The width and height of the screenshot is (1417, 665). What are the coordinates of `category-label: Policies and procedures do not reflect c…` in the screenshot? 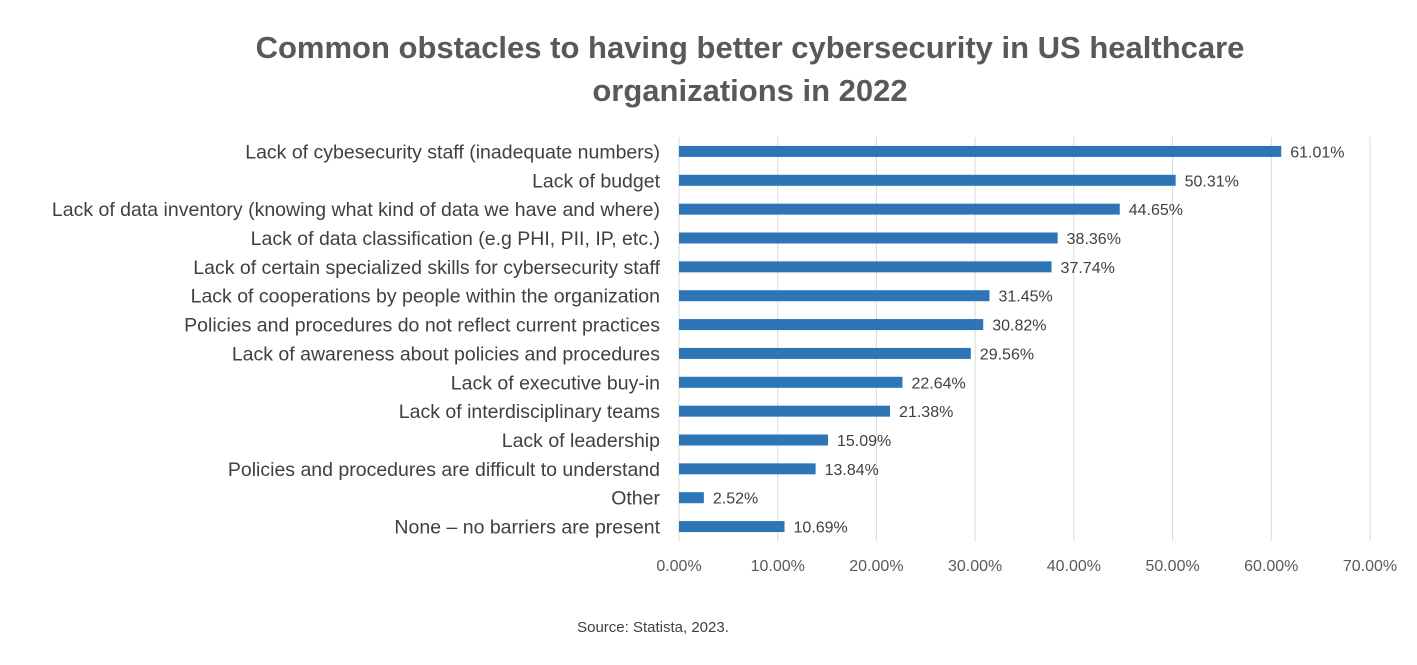 It's located at (422, 326).